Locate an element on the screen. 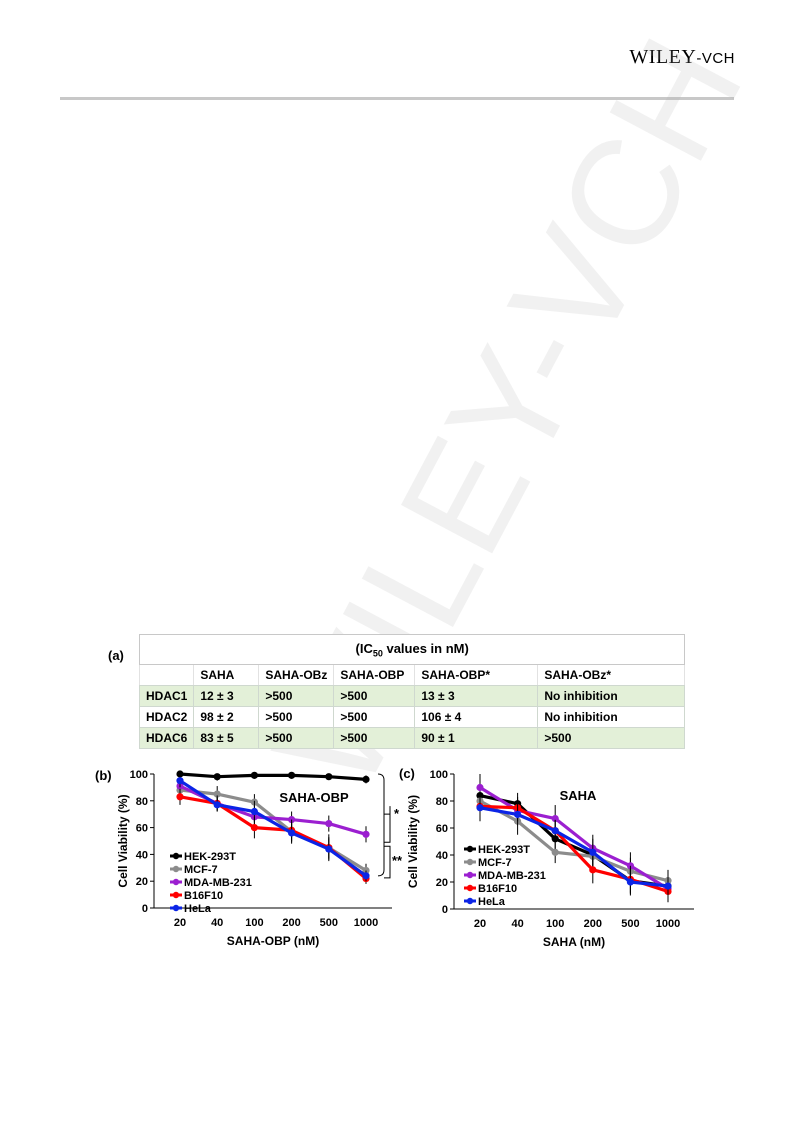 The width and height of the screenshot is (793, 1121). legend-marker-hela is located at coordinates (470, 901).